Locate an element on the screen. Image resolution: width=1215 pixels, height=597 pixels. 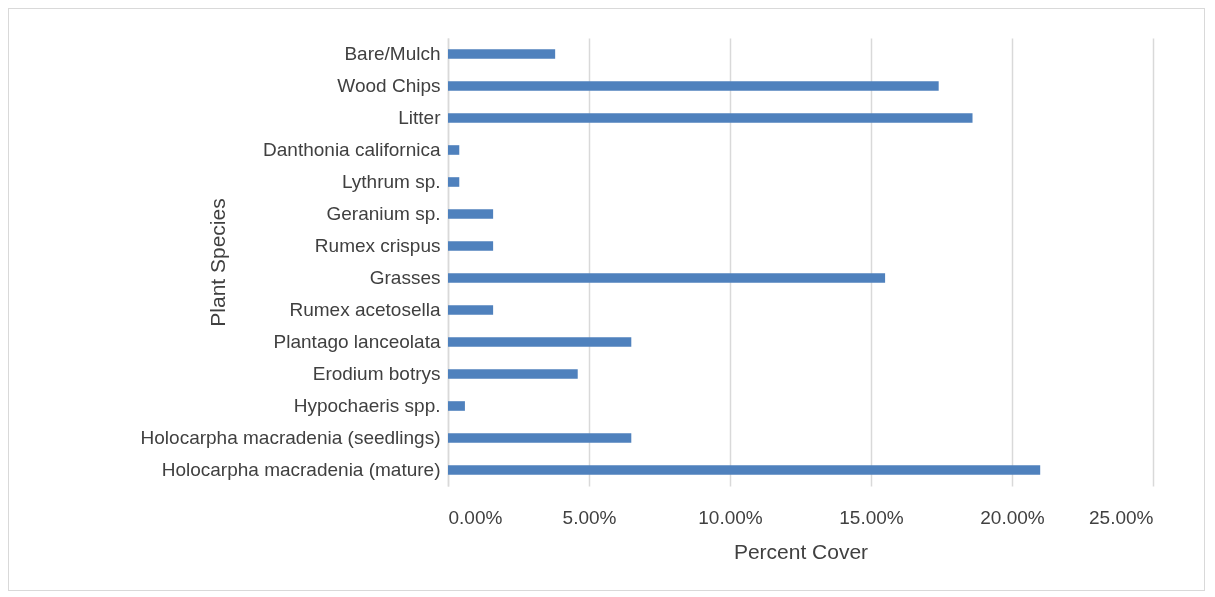
y-tick-label: Danthonia californica is located at coordinates (352, 149).